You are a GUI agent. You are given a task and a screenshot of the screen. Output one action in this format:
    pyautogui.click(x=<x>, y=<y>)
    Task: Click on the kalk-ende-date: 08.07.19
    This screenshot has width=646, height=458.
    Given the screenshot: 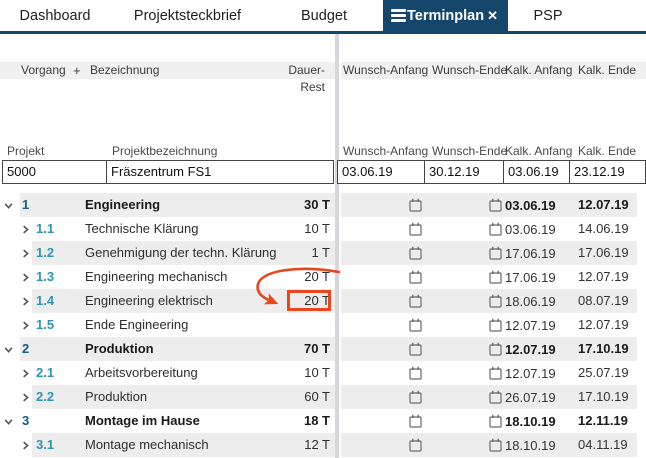 What is the action you would take?
    pyautogui.click(x=603, y=300)
    